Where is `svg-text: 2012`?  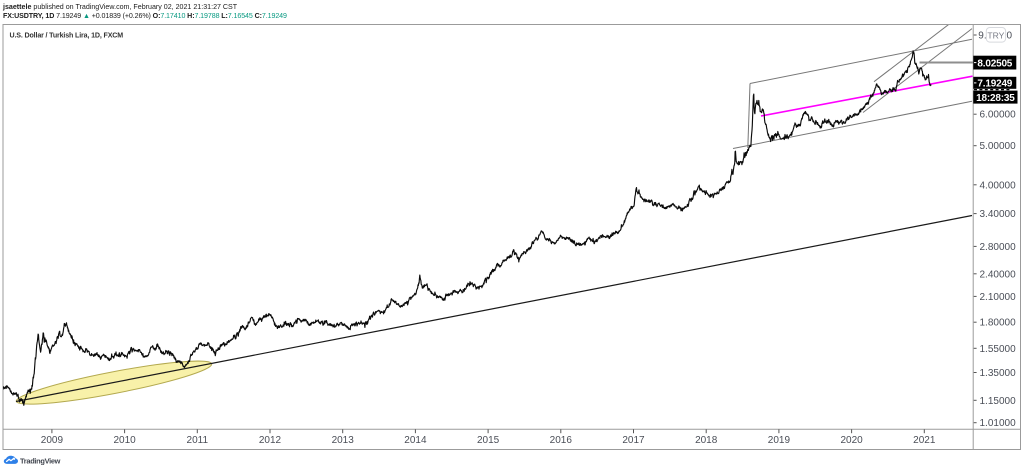
svg-text: 2012 is located at coordinates (270, 440).